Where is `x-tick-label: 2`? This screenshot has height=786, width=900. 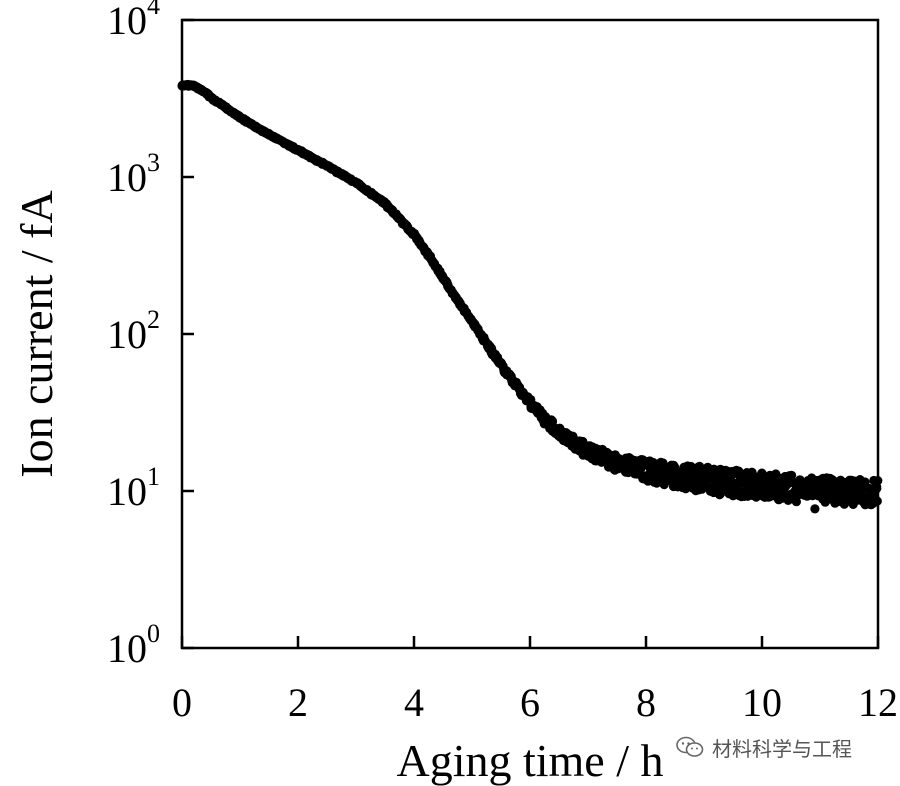
x-tick-label: 2 is located at coordinates (298, 702).